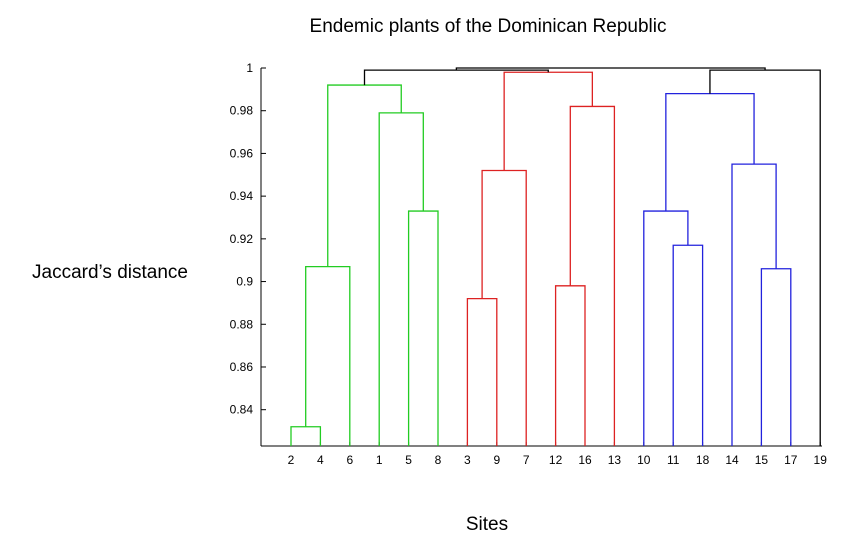 The image size is (844, 536). Describe the element at coordinates (242, 111) in the screenshot. I see `y-tick-label: 0.98` at that location.